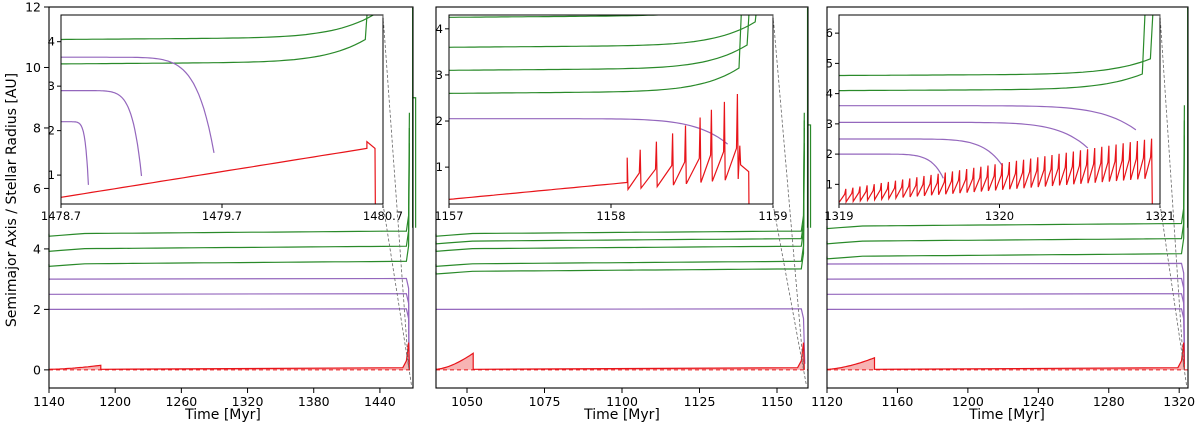 The width and height of the screenshot is (1200, 429). I want to click on x-tick-label: 1240, so click(1038, 401).